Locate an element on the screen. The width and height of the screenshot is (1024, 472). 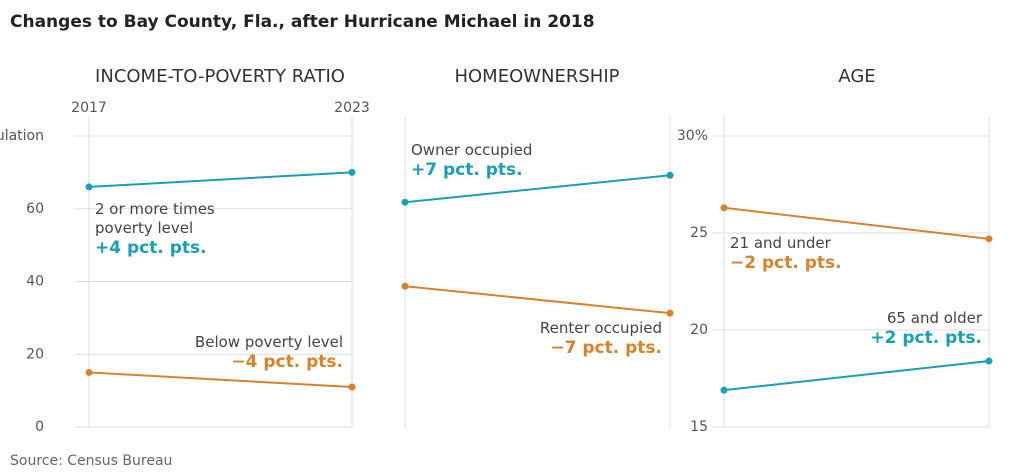
y-tick-label: 40 is located at coordinates (35, 282).